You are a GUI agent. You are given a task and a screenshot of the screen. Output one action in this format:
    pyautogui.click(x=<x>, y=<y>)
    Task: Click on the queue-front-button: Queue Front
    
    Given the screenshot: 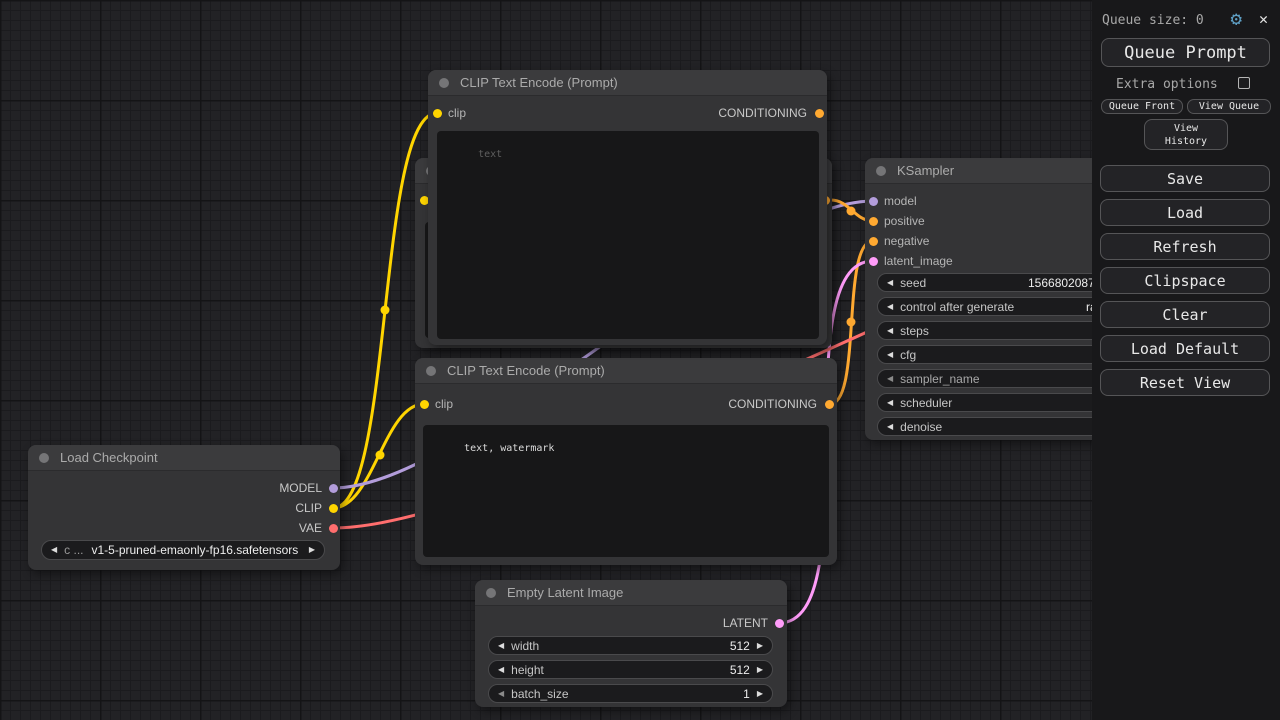 What is the action you would take?
    pyautogui.click(x=1142, y=106)
    